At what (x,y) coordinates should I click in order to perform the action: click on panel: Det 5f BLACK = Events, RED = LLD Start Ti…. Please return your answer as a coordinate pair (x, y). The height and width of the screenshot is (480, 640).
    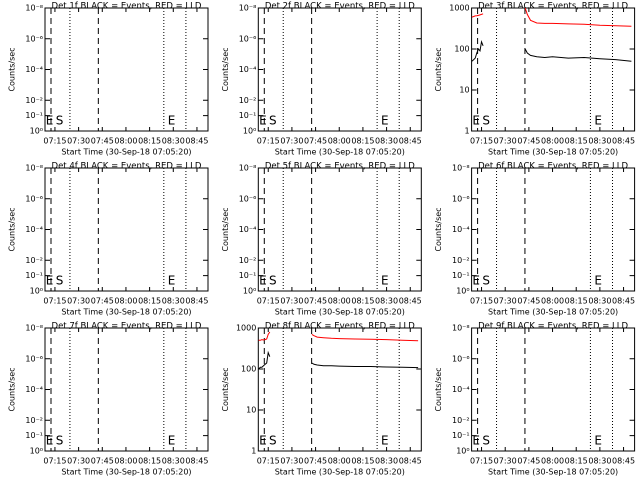
    Looking at the image, I should click on (321, 239).